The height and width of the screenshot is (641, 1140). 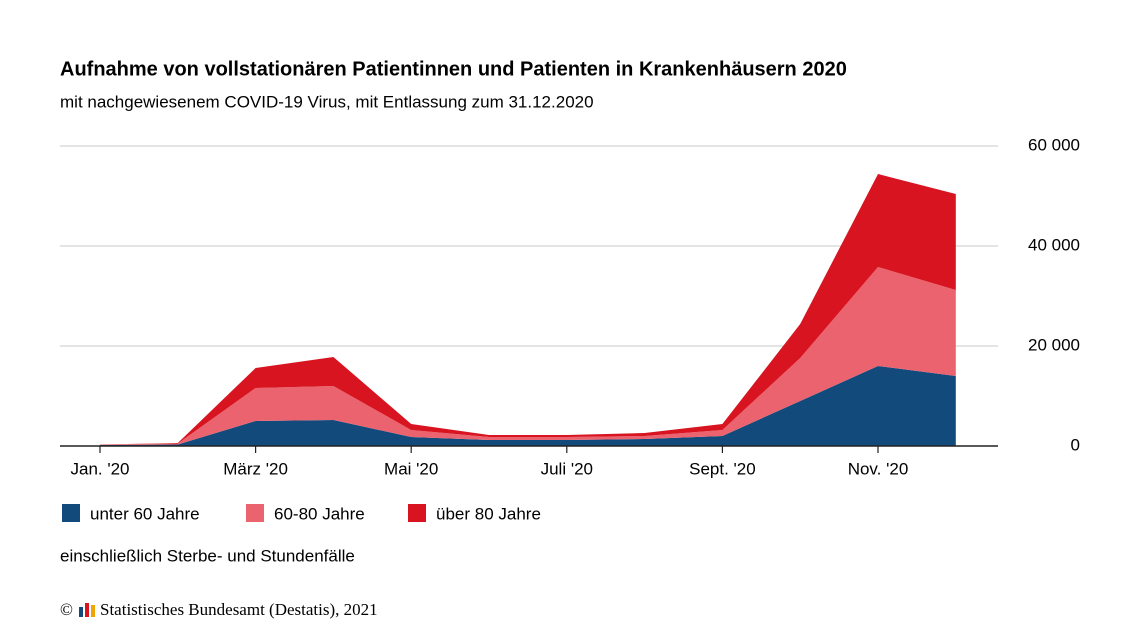 I want to click on x-tick-label: Juli '20, so click(x=567, y=468).